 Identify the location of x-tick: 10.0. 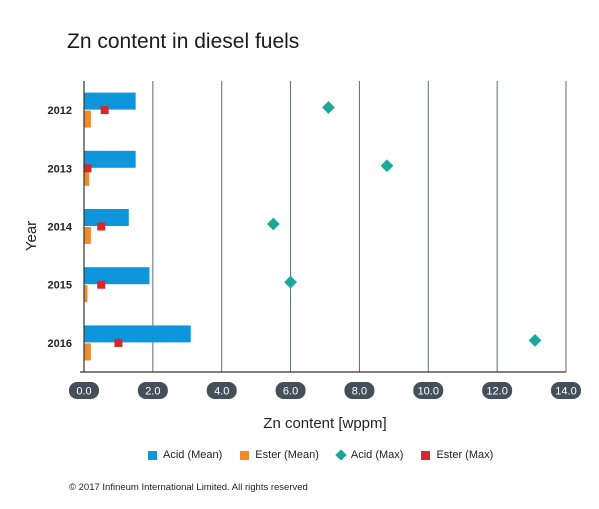
(428, 390).